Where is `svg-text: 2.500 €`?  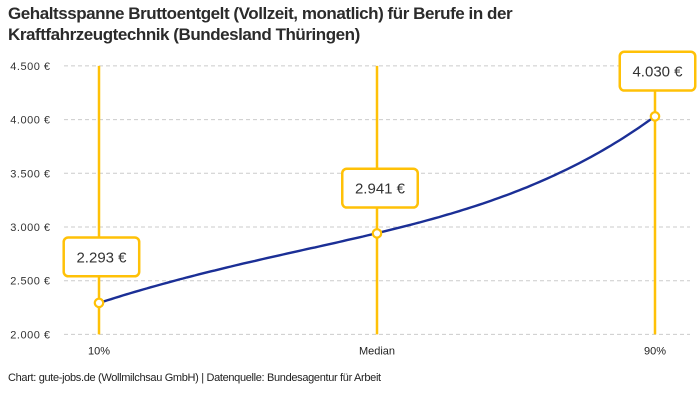 svg-text: 2.500 € is located at coordinates (30, 282).